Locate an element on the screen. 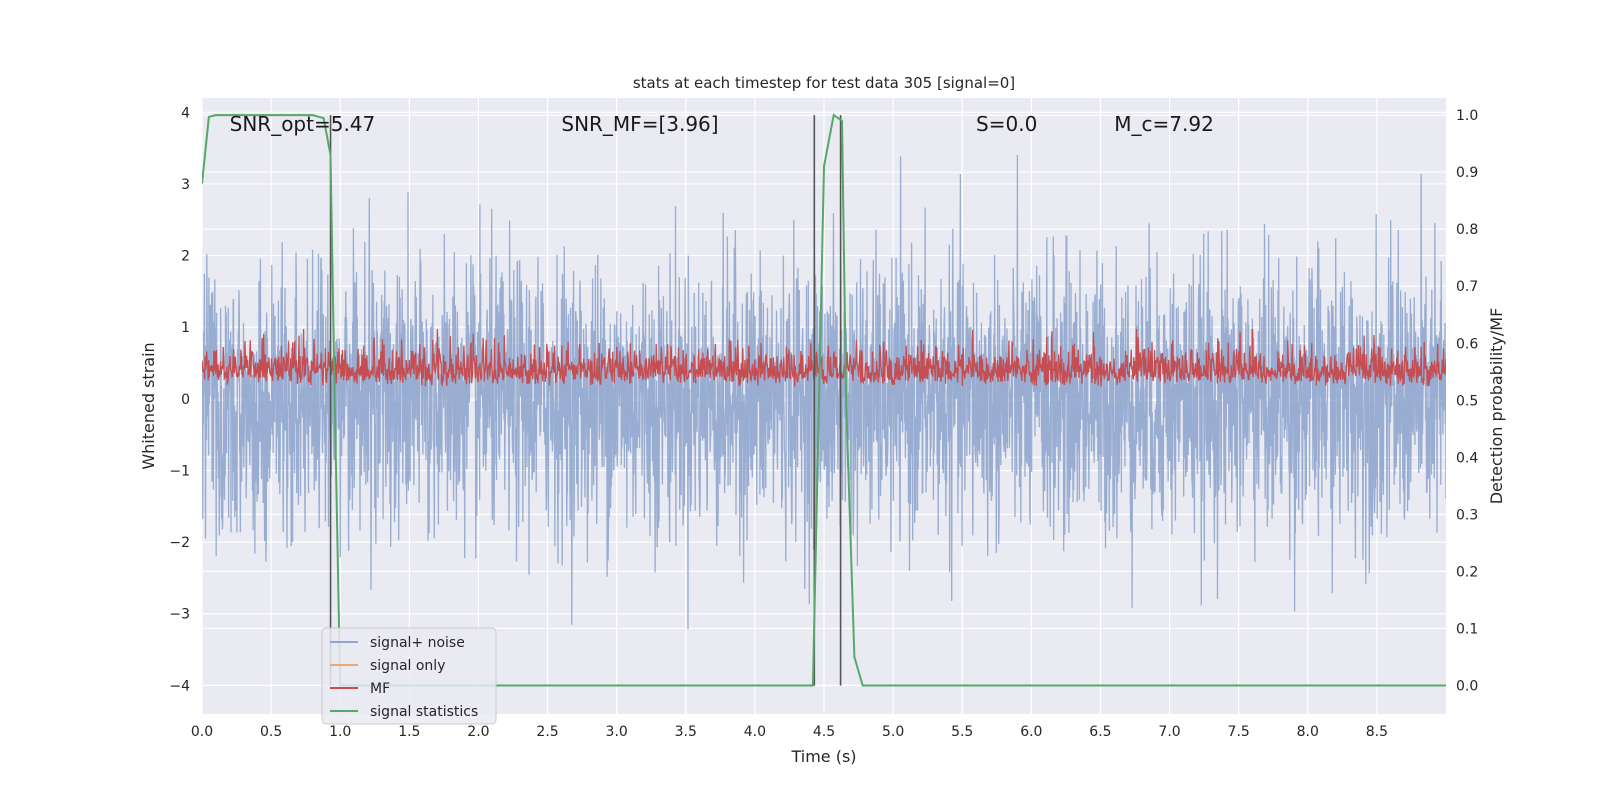 The height and width of the screenshot is (800, 1600). annotation-label: M_c=7.92 is located at coordinates (1164, 124).